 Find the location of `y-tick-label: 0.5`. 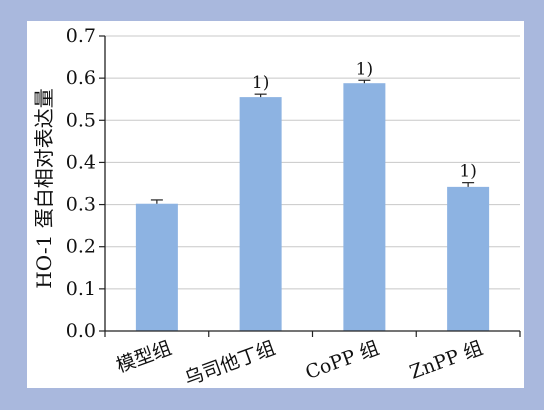

y-tick-label: 0.5 is located at coordinates (81, 120).